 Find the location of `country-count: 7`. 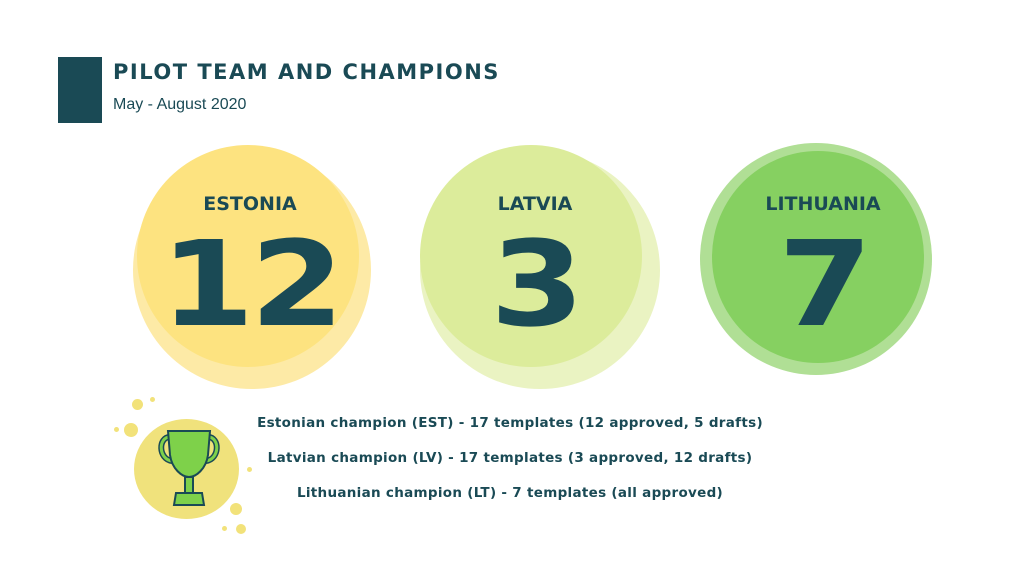

country-count: 7 is located at coordinates (825, 284).